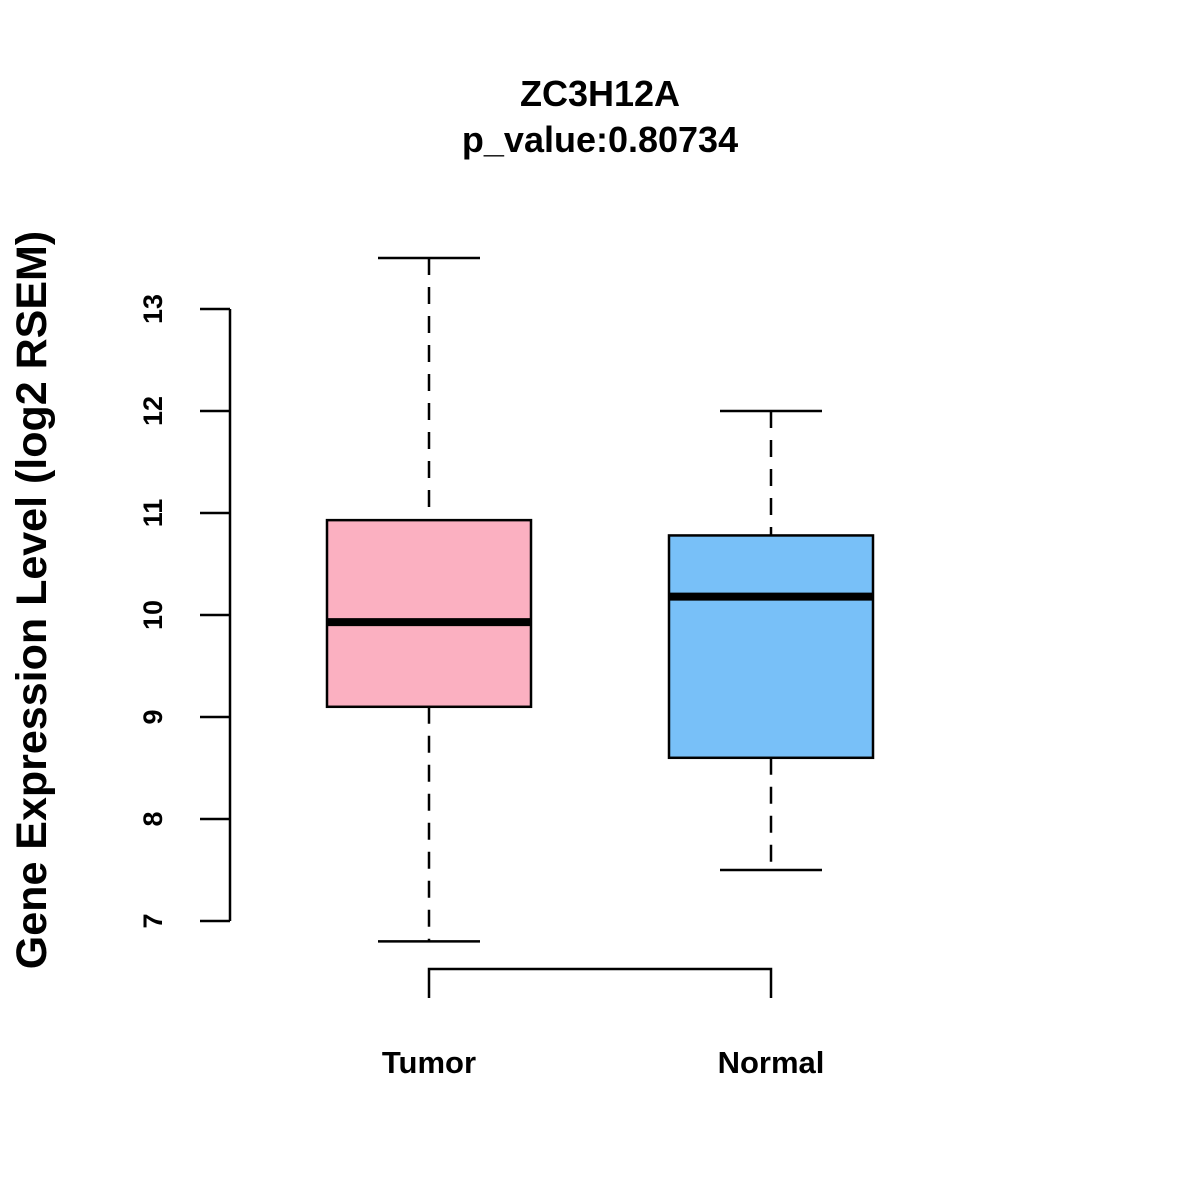  I want to click on y-axis: 7 8 9 10 11 12 13, so click(185, 611).